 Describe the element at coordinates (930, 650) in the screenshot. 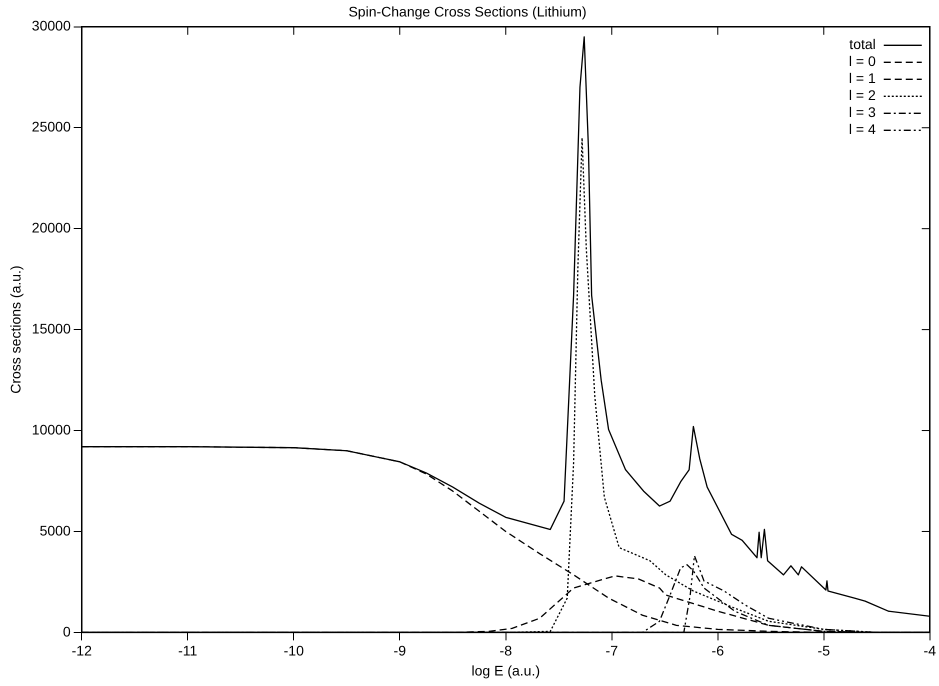

I see `x-tick-label: -4` at that location.